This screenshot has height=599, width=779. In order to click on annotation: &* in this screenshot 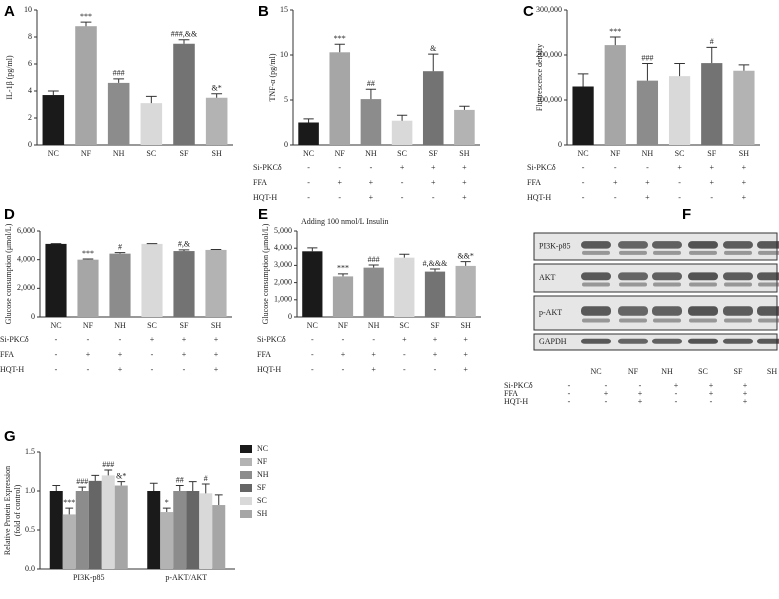, I will do `click(217, 88)`.